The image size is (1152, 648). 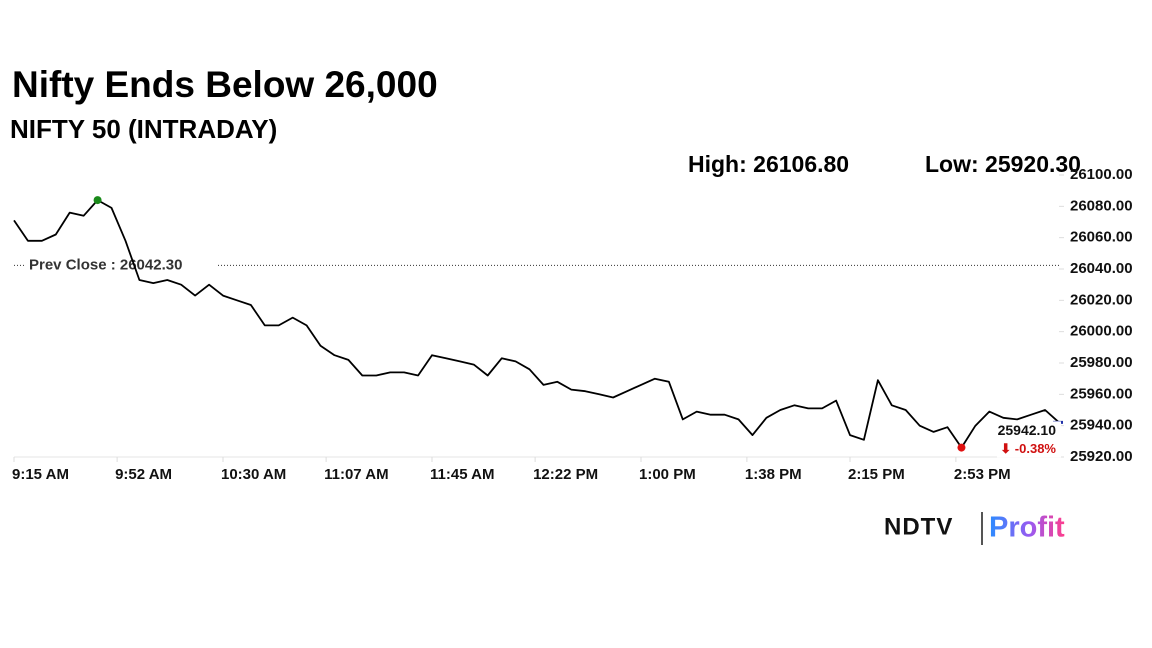 I want to click on x-tick-label: 2:15 PM, so click(x=876, y=474).